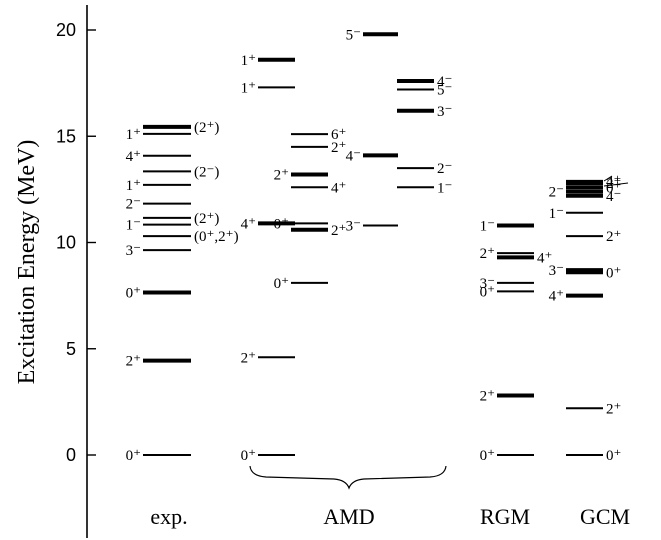  Describe the element at coordinates (605, 516) in the screenshot. I see `group-label-gcm: GCM` at that location.